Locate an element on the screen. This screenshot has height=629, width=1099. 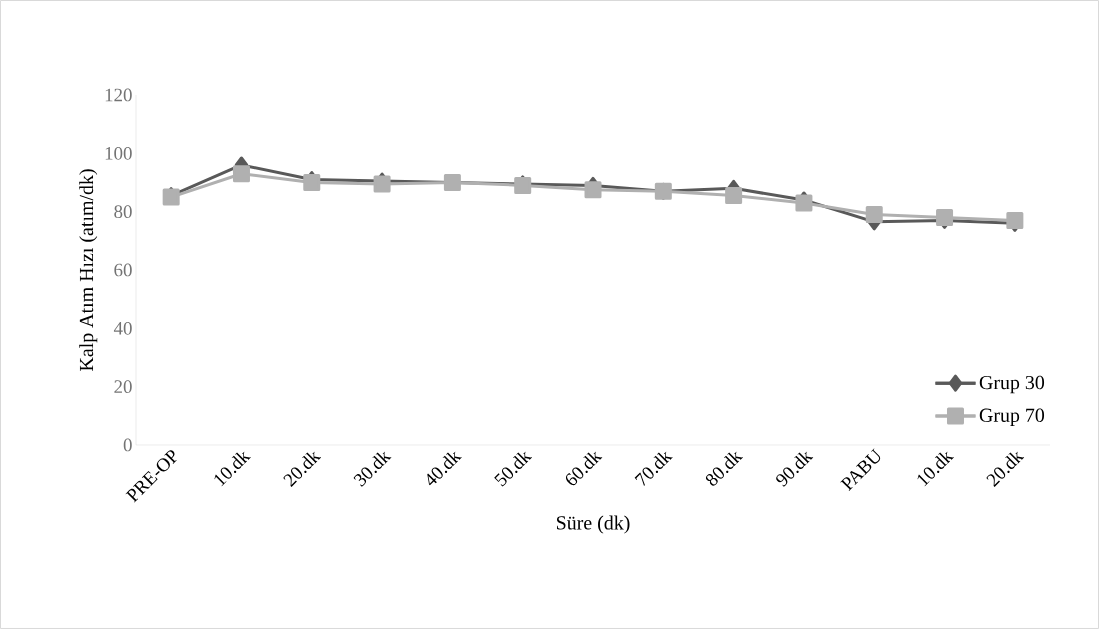
legend-label: Grup 30 is located at coordinates (1012, 384).